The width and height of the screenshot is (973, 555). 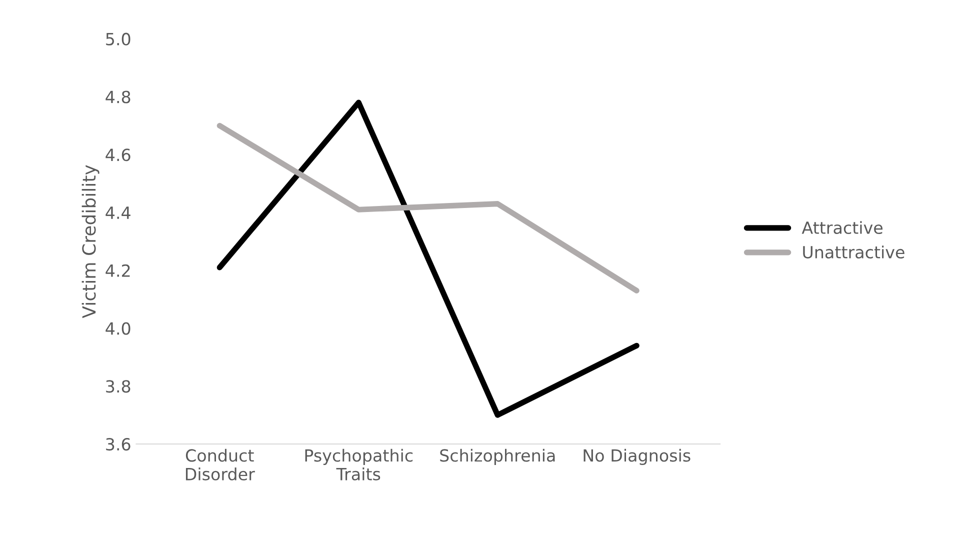 I want to click on legend-label: Attractive, so click(x=842, y=227).